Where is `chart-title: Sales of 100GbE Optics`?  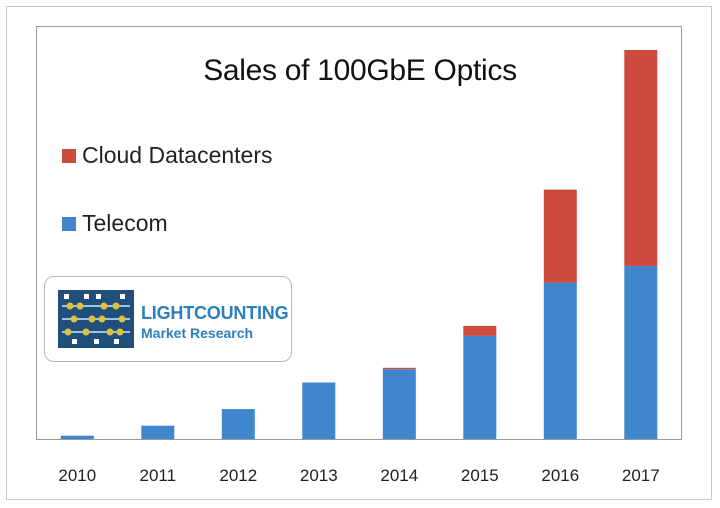
chart-title: Sales of 100GbE Optics is located at coordinates (360, 70).